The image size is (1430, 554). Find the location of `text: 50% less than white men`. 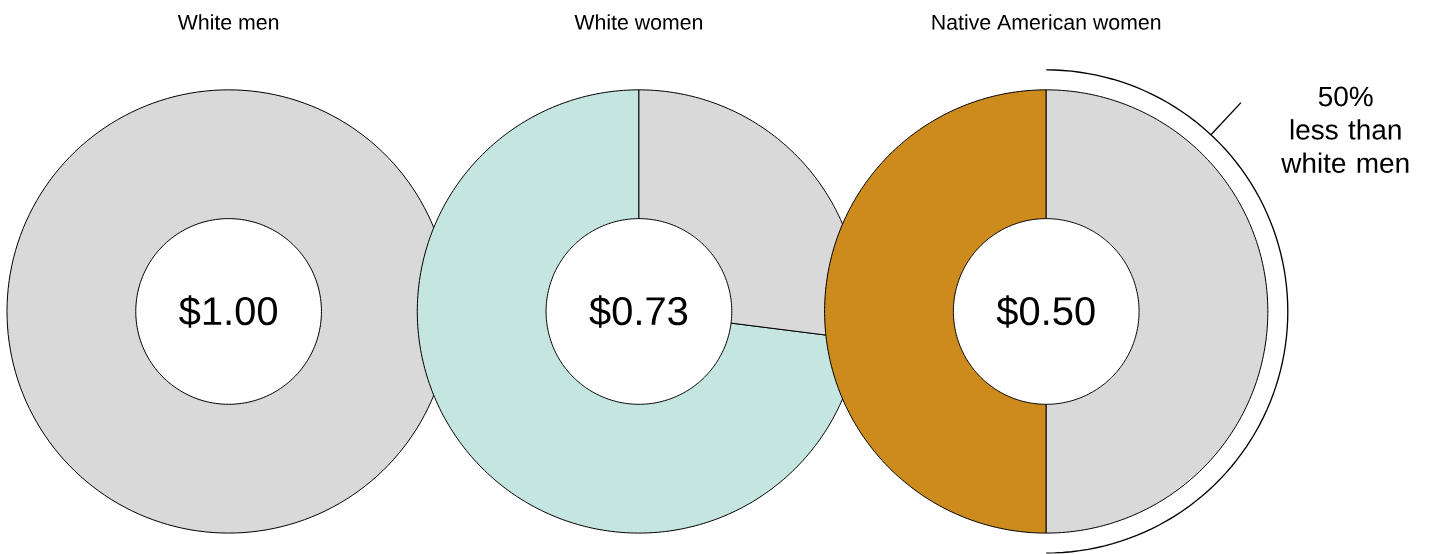

text: 50% less than white men is located at coordinates (1345, 130).